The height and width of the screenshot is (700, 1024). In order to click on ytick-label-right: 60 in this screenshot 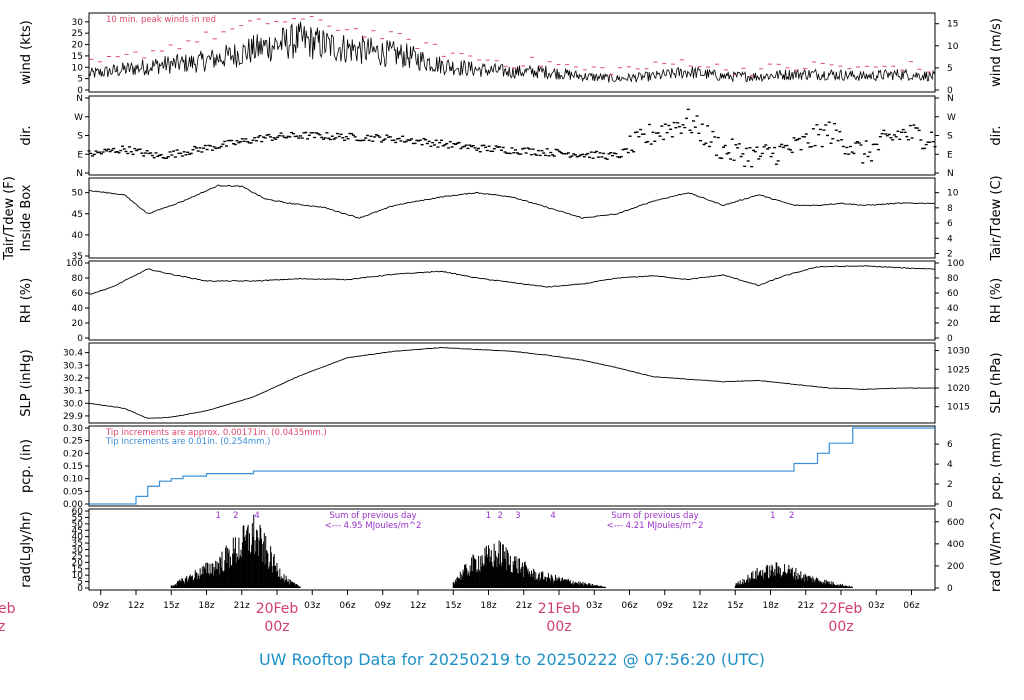, I will do `click(953, 294)`.